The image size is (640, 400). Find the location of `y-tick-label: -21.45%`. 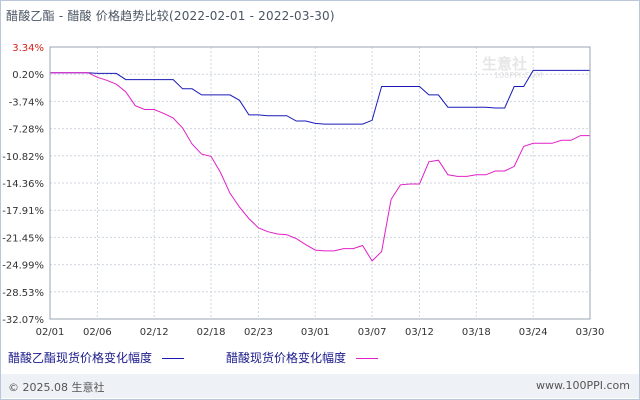

y-tick-label: -21.45% is located at coordinates (23, 238).